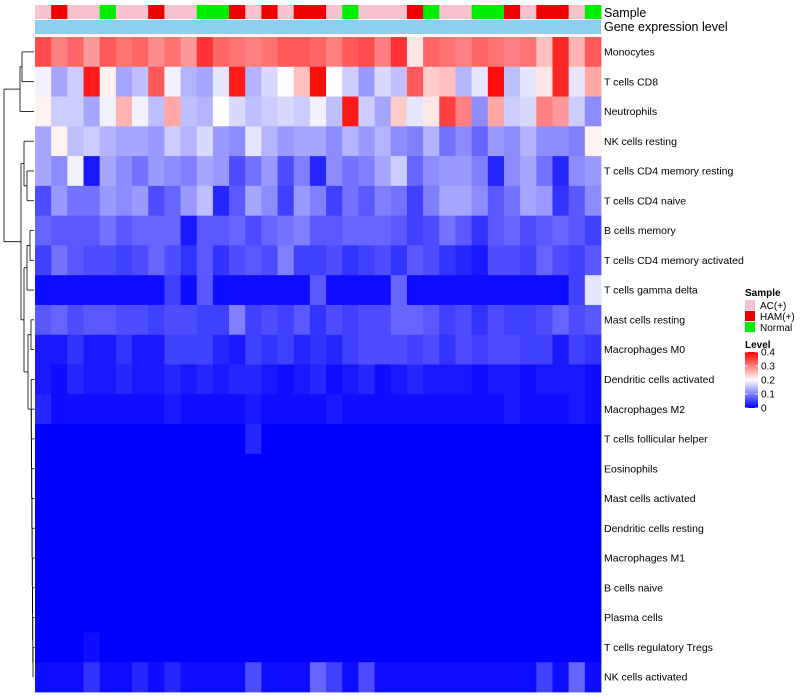 Image resolution: width=800 pixels, height=700 pixels. What do you see at coordinates (633, 618) in the screenshot?
I see `row-label: Plasma cells` at bounding box center [633, 618].